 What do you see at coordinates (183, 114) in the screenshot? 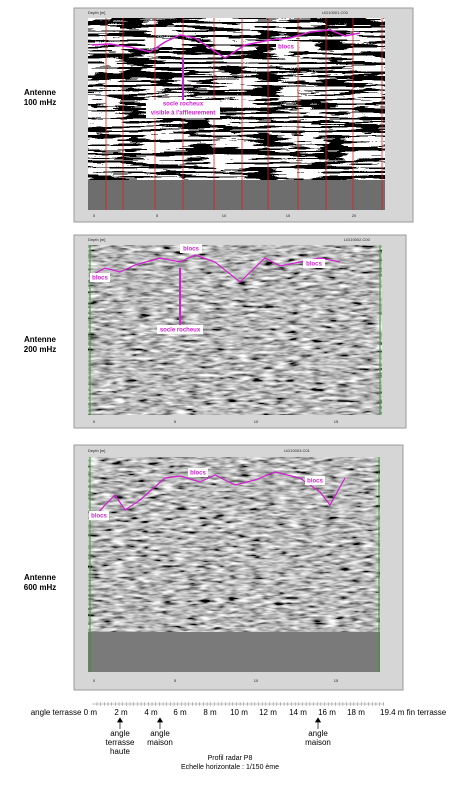
I see `annotation: visible à l'affleurement` at bounding box center [183, 114].